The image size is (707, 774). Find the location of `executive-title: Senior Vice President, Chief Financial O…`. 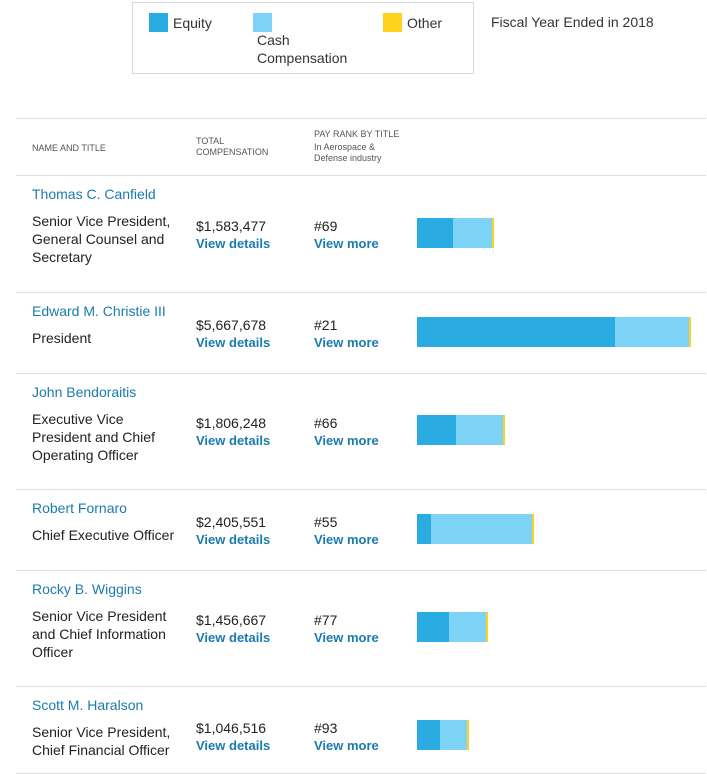

executive-title: Senior Vice President, Chief Financial O… is located at coordinates (101, 741).